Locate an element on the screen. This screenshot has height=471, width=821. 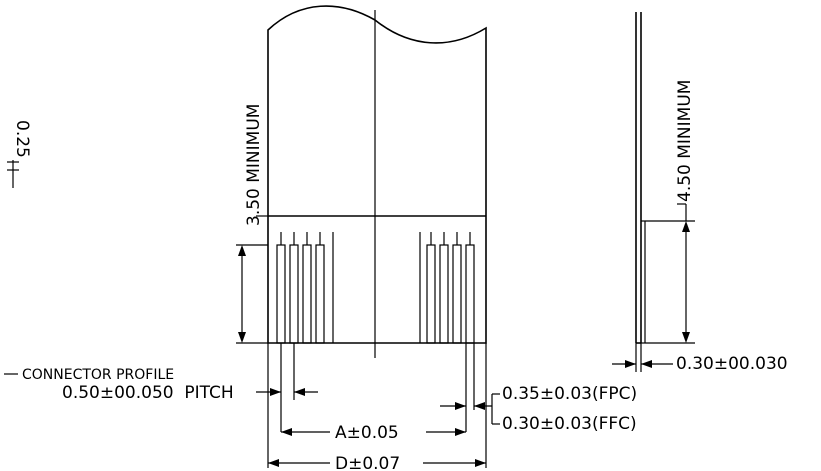
side-vertical-dimension is located at coordinates (670, 273).